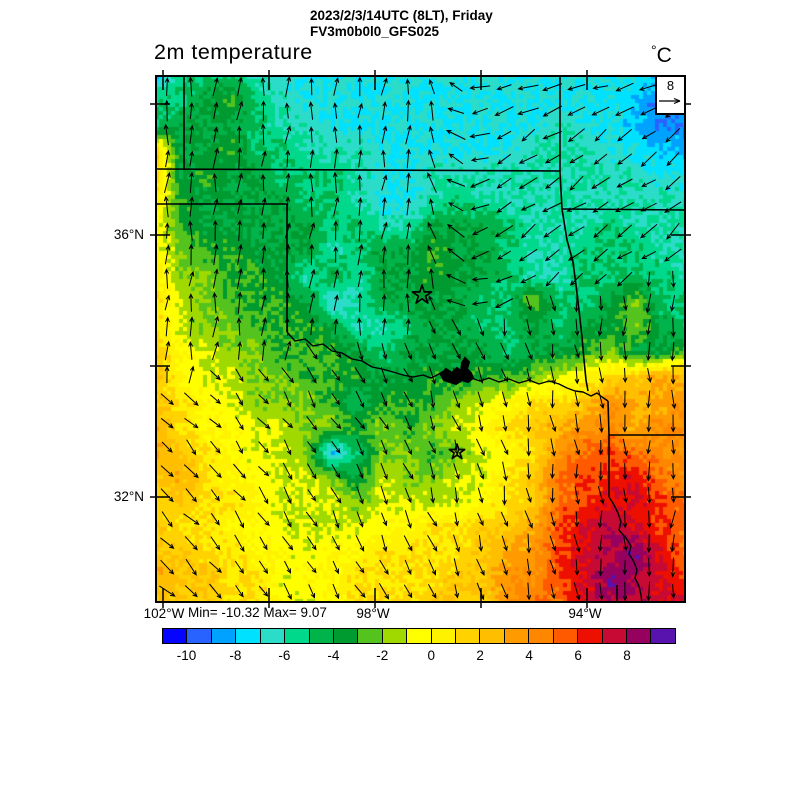 This screenshot has width=800, height=800. I want to click on colorbar-tick-label: 4, so click(529, 655).